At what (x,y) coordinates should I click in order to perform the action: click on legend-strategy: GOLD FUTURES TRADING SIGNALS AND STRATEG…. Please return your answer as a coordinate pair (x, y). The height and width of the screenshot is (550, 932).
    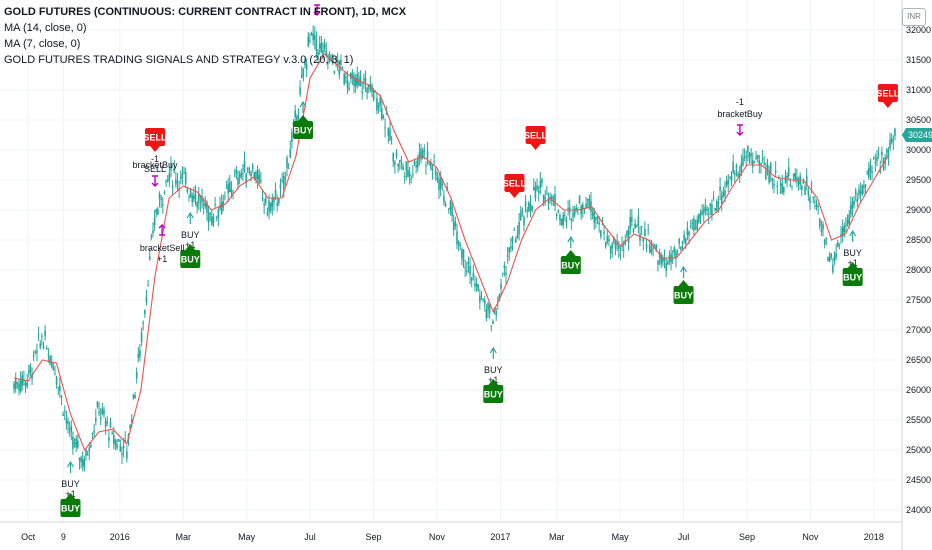
    Looking at the image, I should click on (179, 60).